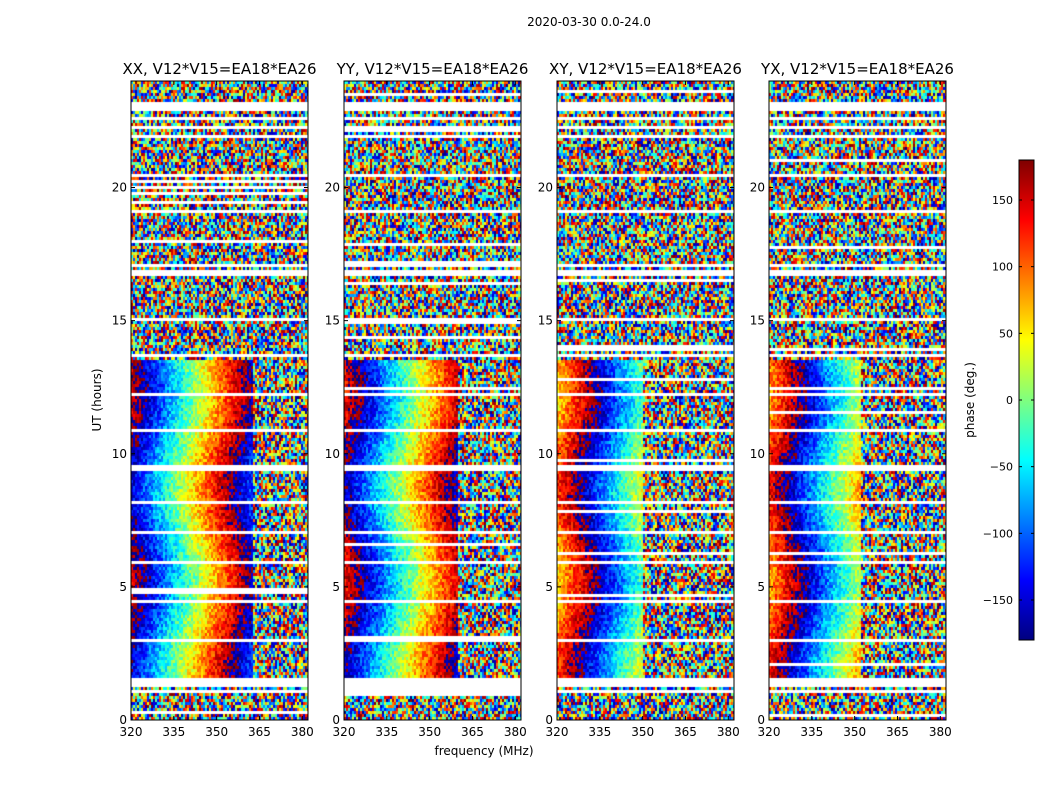 Image resolution: width=1050 pixels, height=800 pixels. What do you see at coordinates (1002, 200) in the screenshot?
I see `colorbar-tick-label: 150` at bounding box center [1002, 200].